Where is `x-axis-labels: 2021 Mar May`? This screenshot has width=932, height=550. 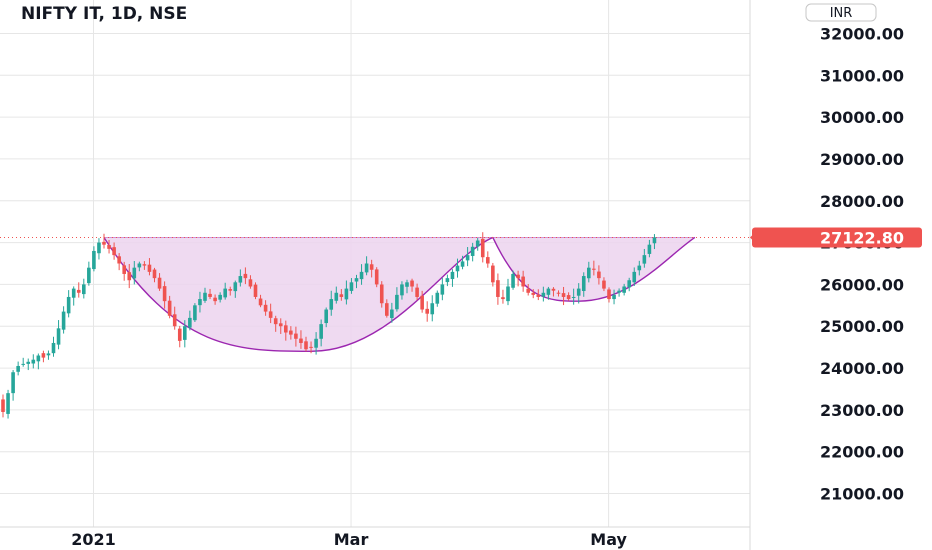 x-axis-labels: 2021 Mar May is located at coordinates (349, 539).